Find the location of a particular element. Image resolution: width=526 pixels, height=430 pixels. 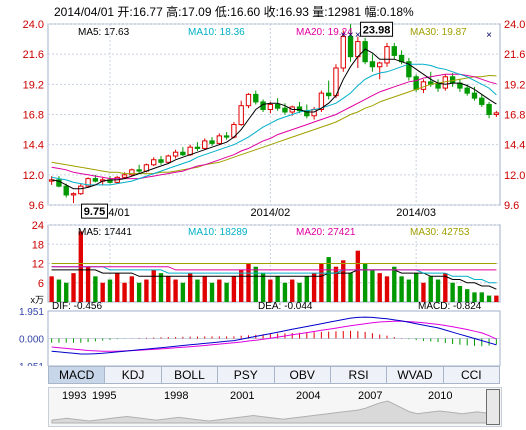

macd-y-tick: 1.951 is located at coordinates (31, 312).